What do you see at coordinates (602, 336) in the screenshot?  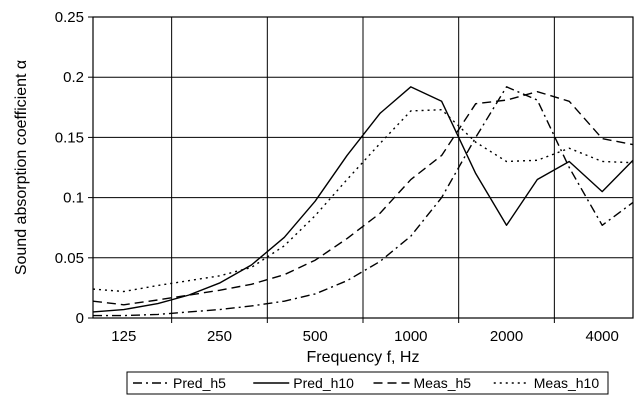 I see `x-tick-label: 4000` at bounding box center [602, 336].